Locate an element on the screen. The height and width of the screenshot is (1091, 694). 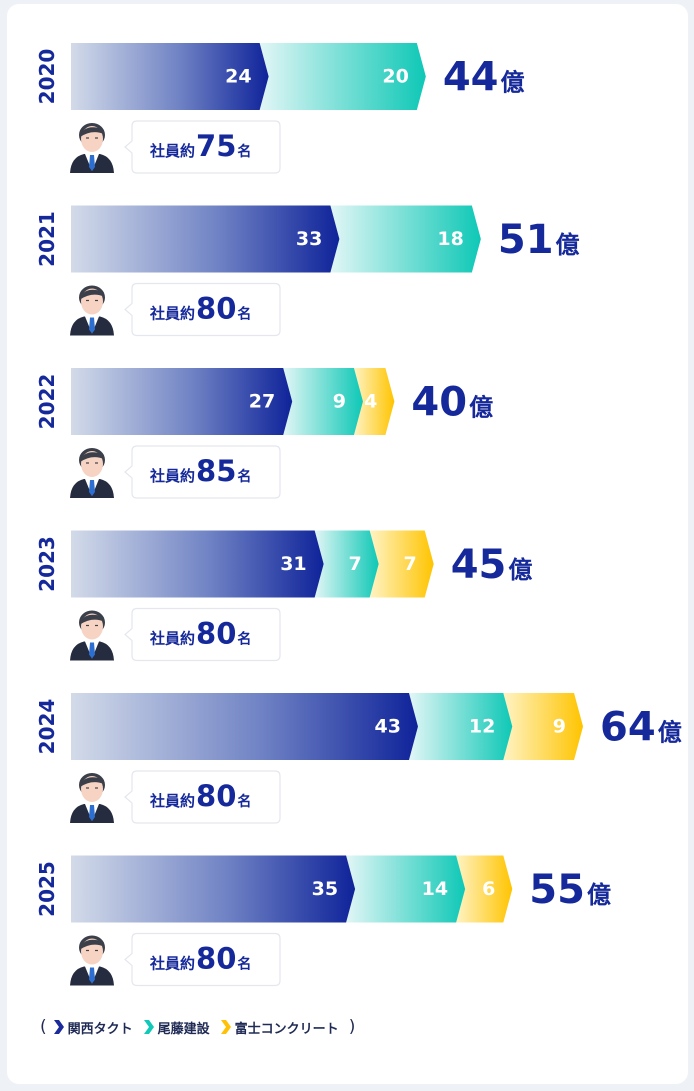
total-label: 40億 is located at coordinates (452, 403).